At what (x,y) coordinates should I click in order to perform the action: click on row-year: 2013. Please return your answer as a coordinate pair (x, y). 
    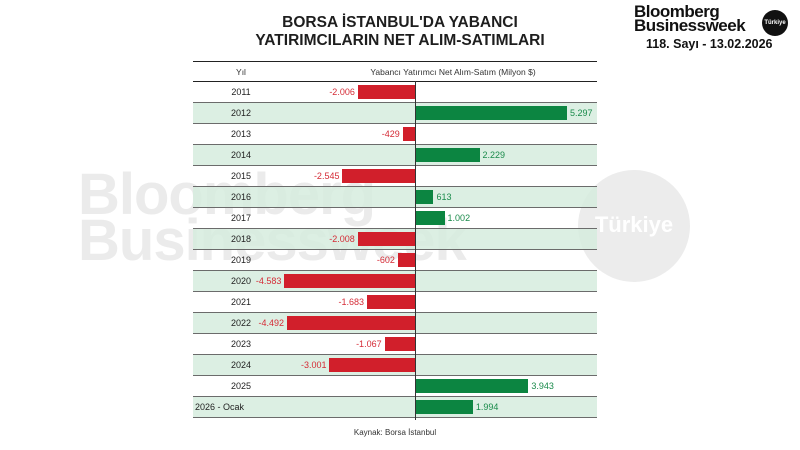
    Looking at the image, I should click on (241, 134).